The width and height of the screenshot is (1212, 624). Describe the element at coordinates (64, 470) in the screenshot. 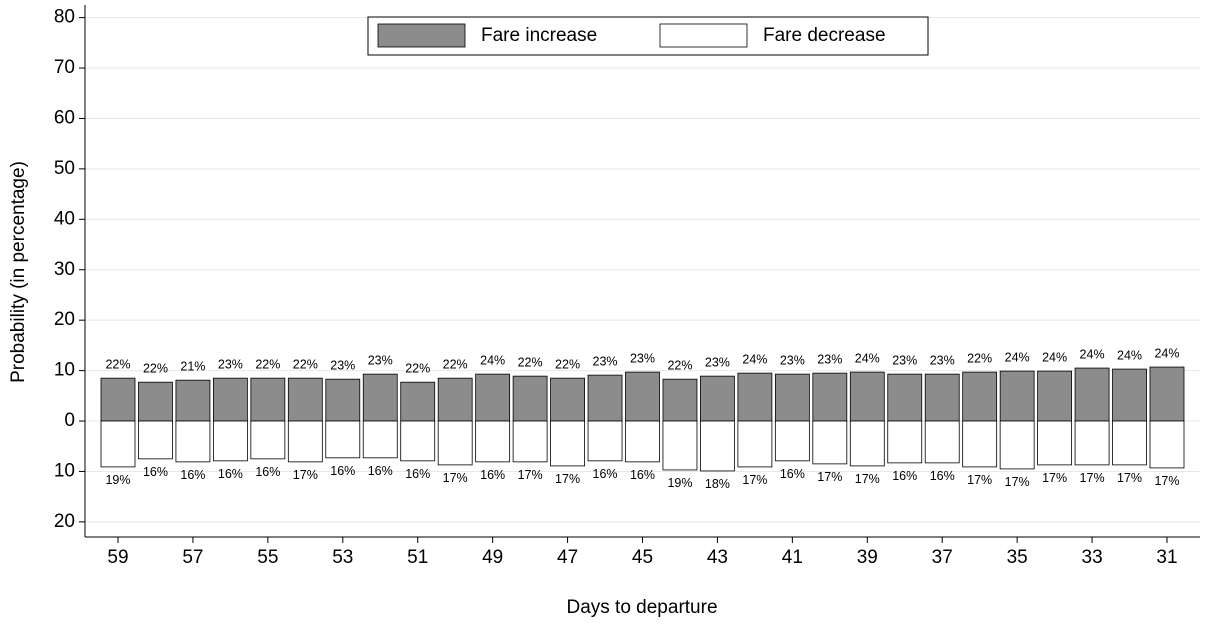

I see `y-tick-label: 10` at that location.